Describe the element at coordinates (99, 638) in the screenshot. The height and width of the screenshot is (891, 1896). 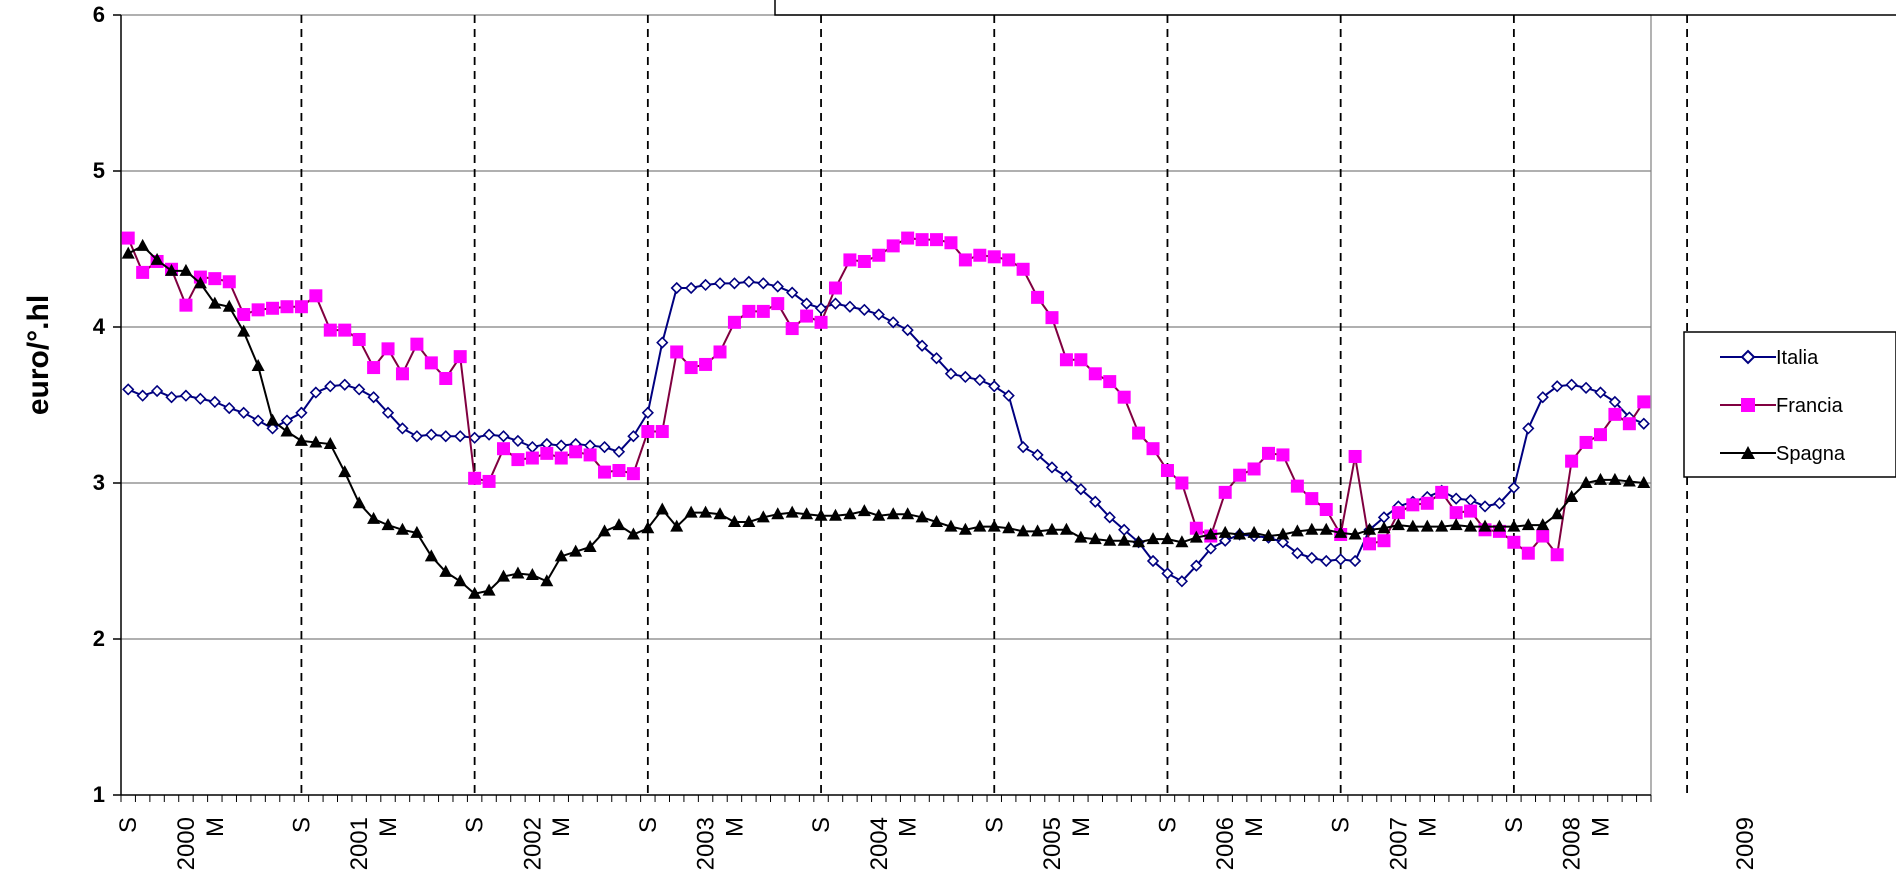
I see `y-tick-label: 2` at that location.